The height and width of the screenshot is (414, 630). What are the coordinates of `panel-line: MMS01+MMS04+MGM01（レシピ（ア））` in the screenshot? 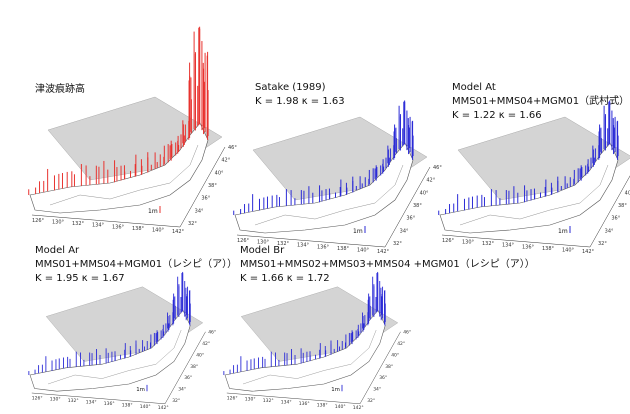 It's located at (136, 264).